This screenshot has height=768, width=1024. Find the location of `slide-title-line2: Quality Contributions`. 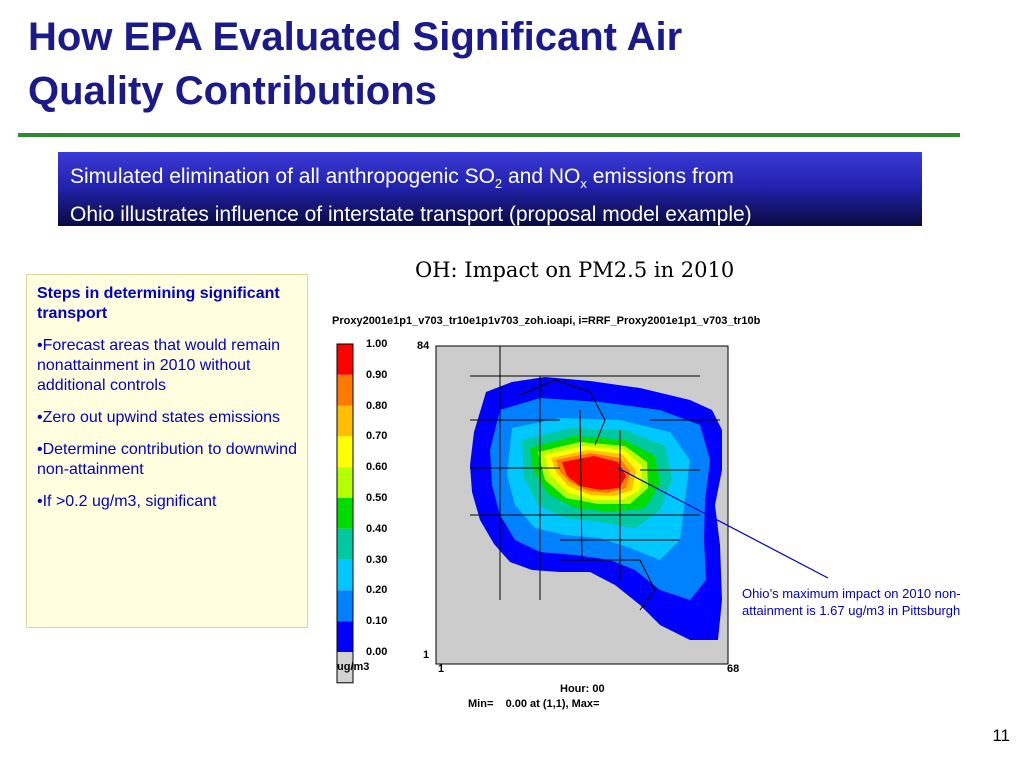

slide-title-line2: Quality Contributions is located at coordinates (232, 91).